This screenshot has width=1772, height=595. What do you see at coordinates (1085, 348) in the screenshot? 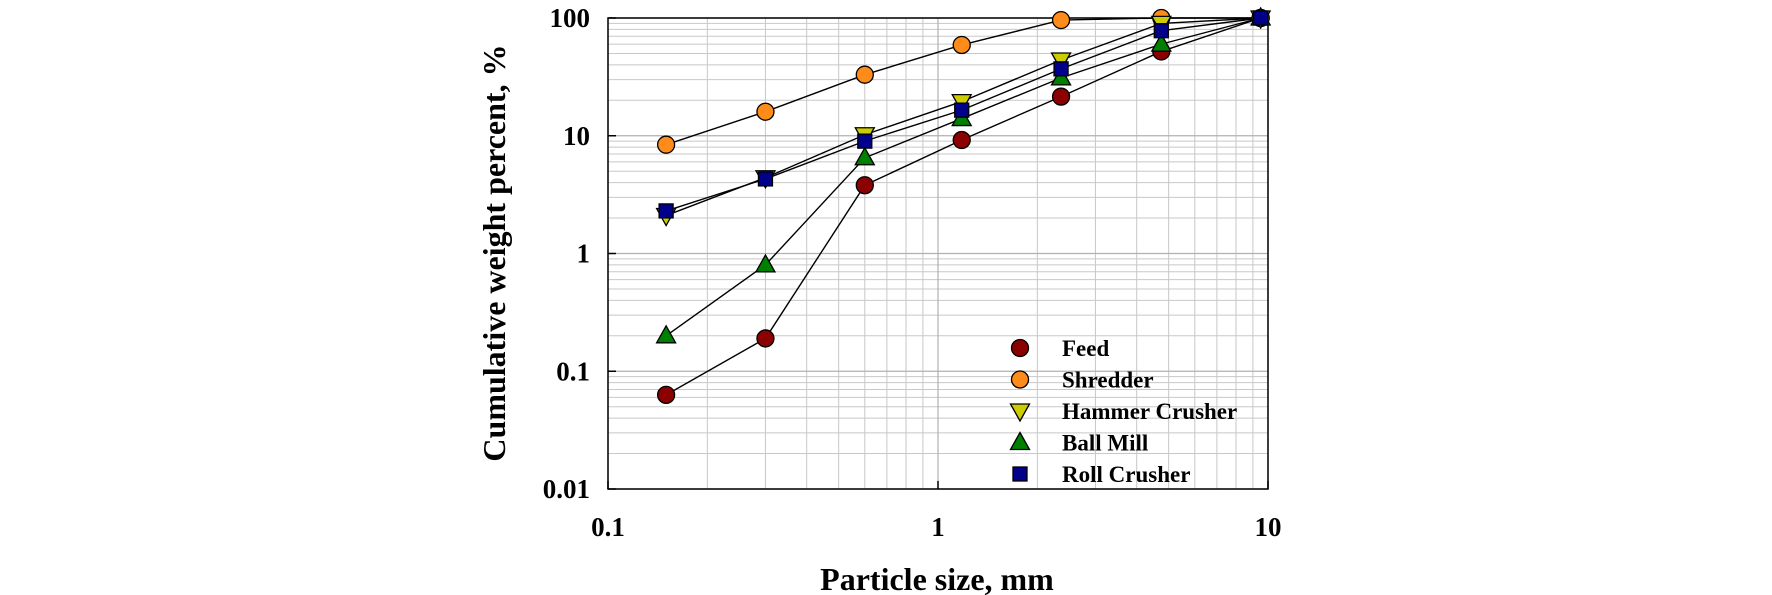
I see `legend-label-feed: Feed` at bounding box center [1085, 348].